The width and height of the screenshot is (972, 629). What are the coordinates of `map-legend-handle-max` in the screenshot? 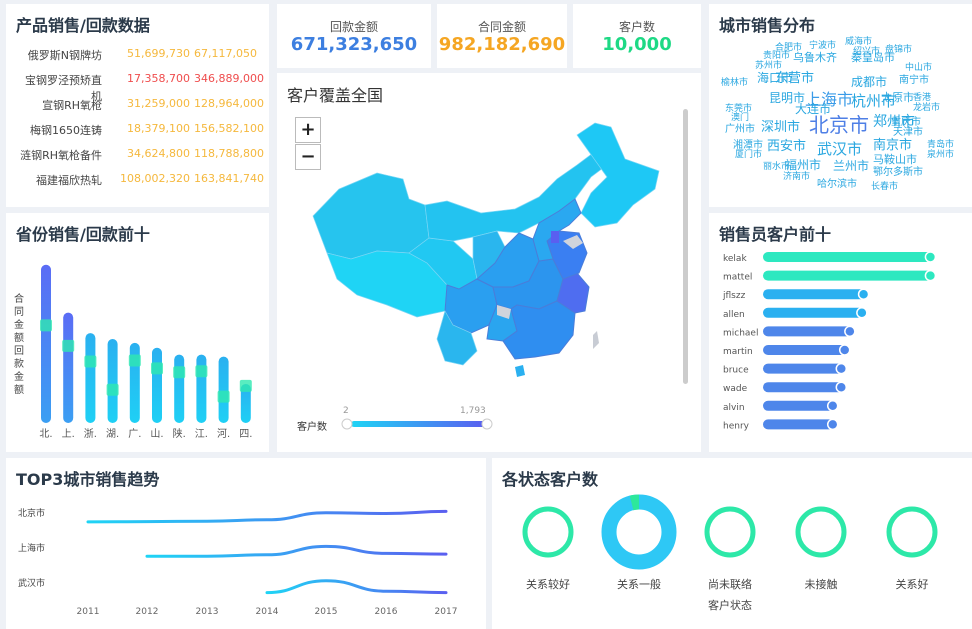 It's located at (487, 424).